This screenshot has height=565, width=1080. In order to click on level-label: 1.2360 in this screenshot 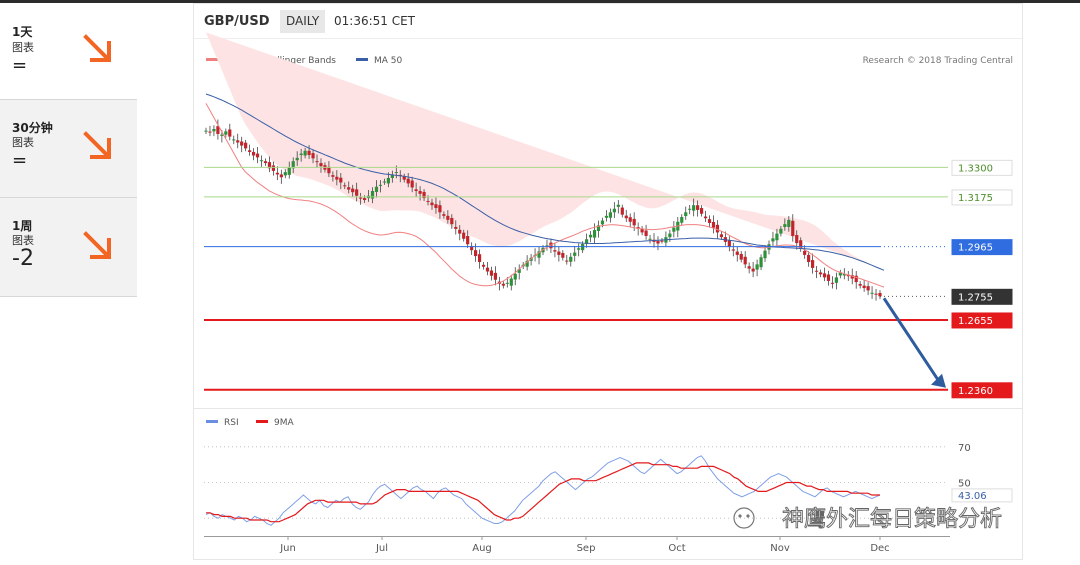, I will do `click(975, 391)`.